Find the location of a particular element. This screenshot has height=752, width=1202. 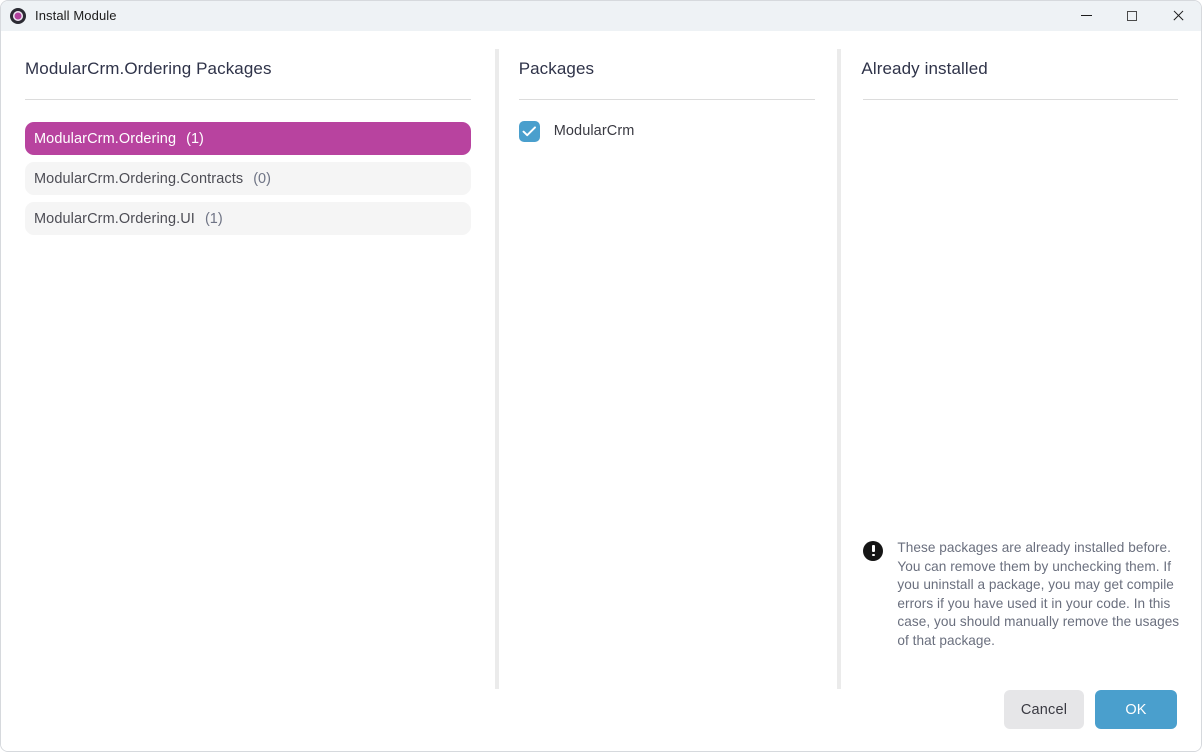

maximize-icon is located at coordinates (1132, 15).